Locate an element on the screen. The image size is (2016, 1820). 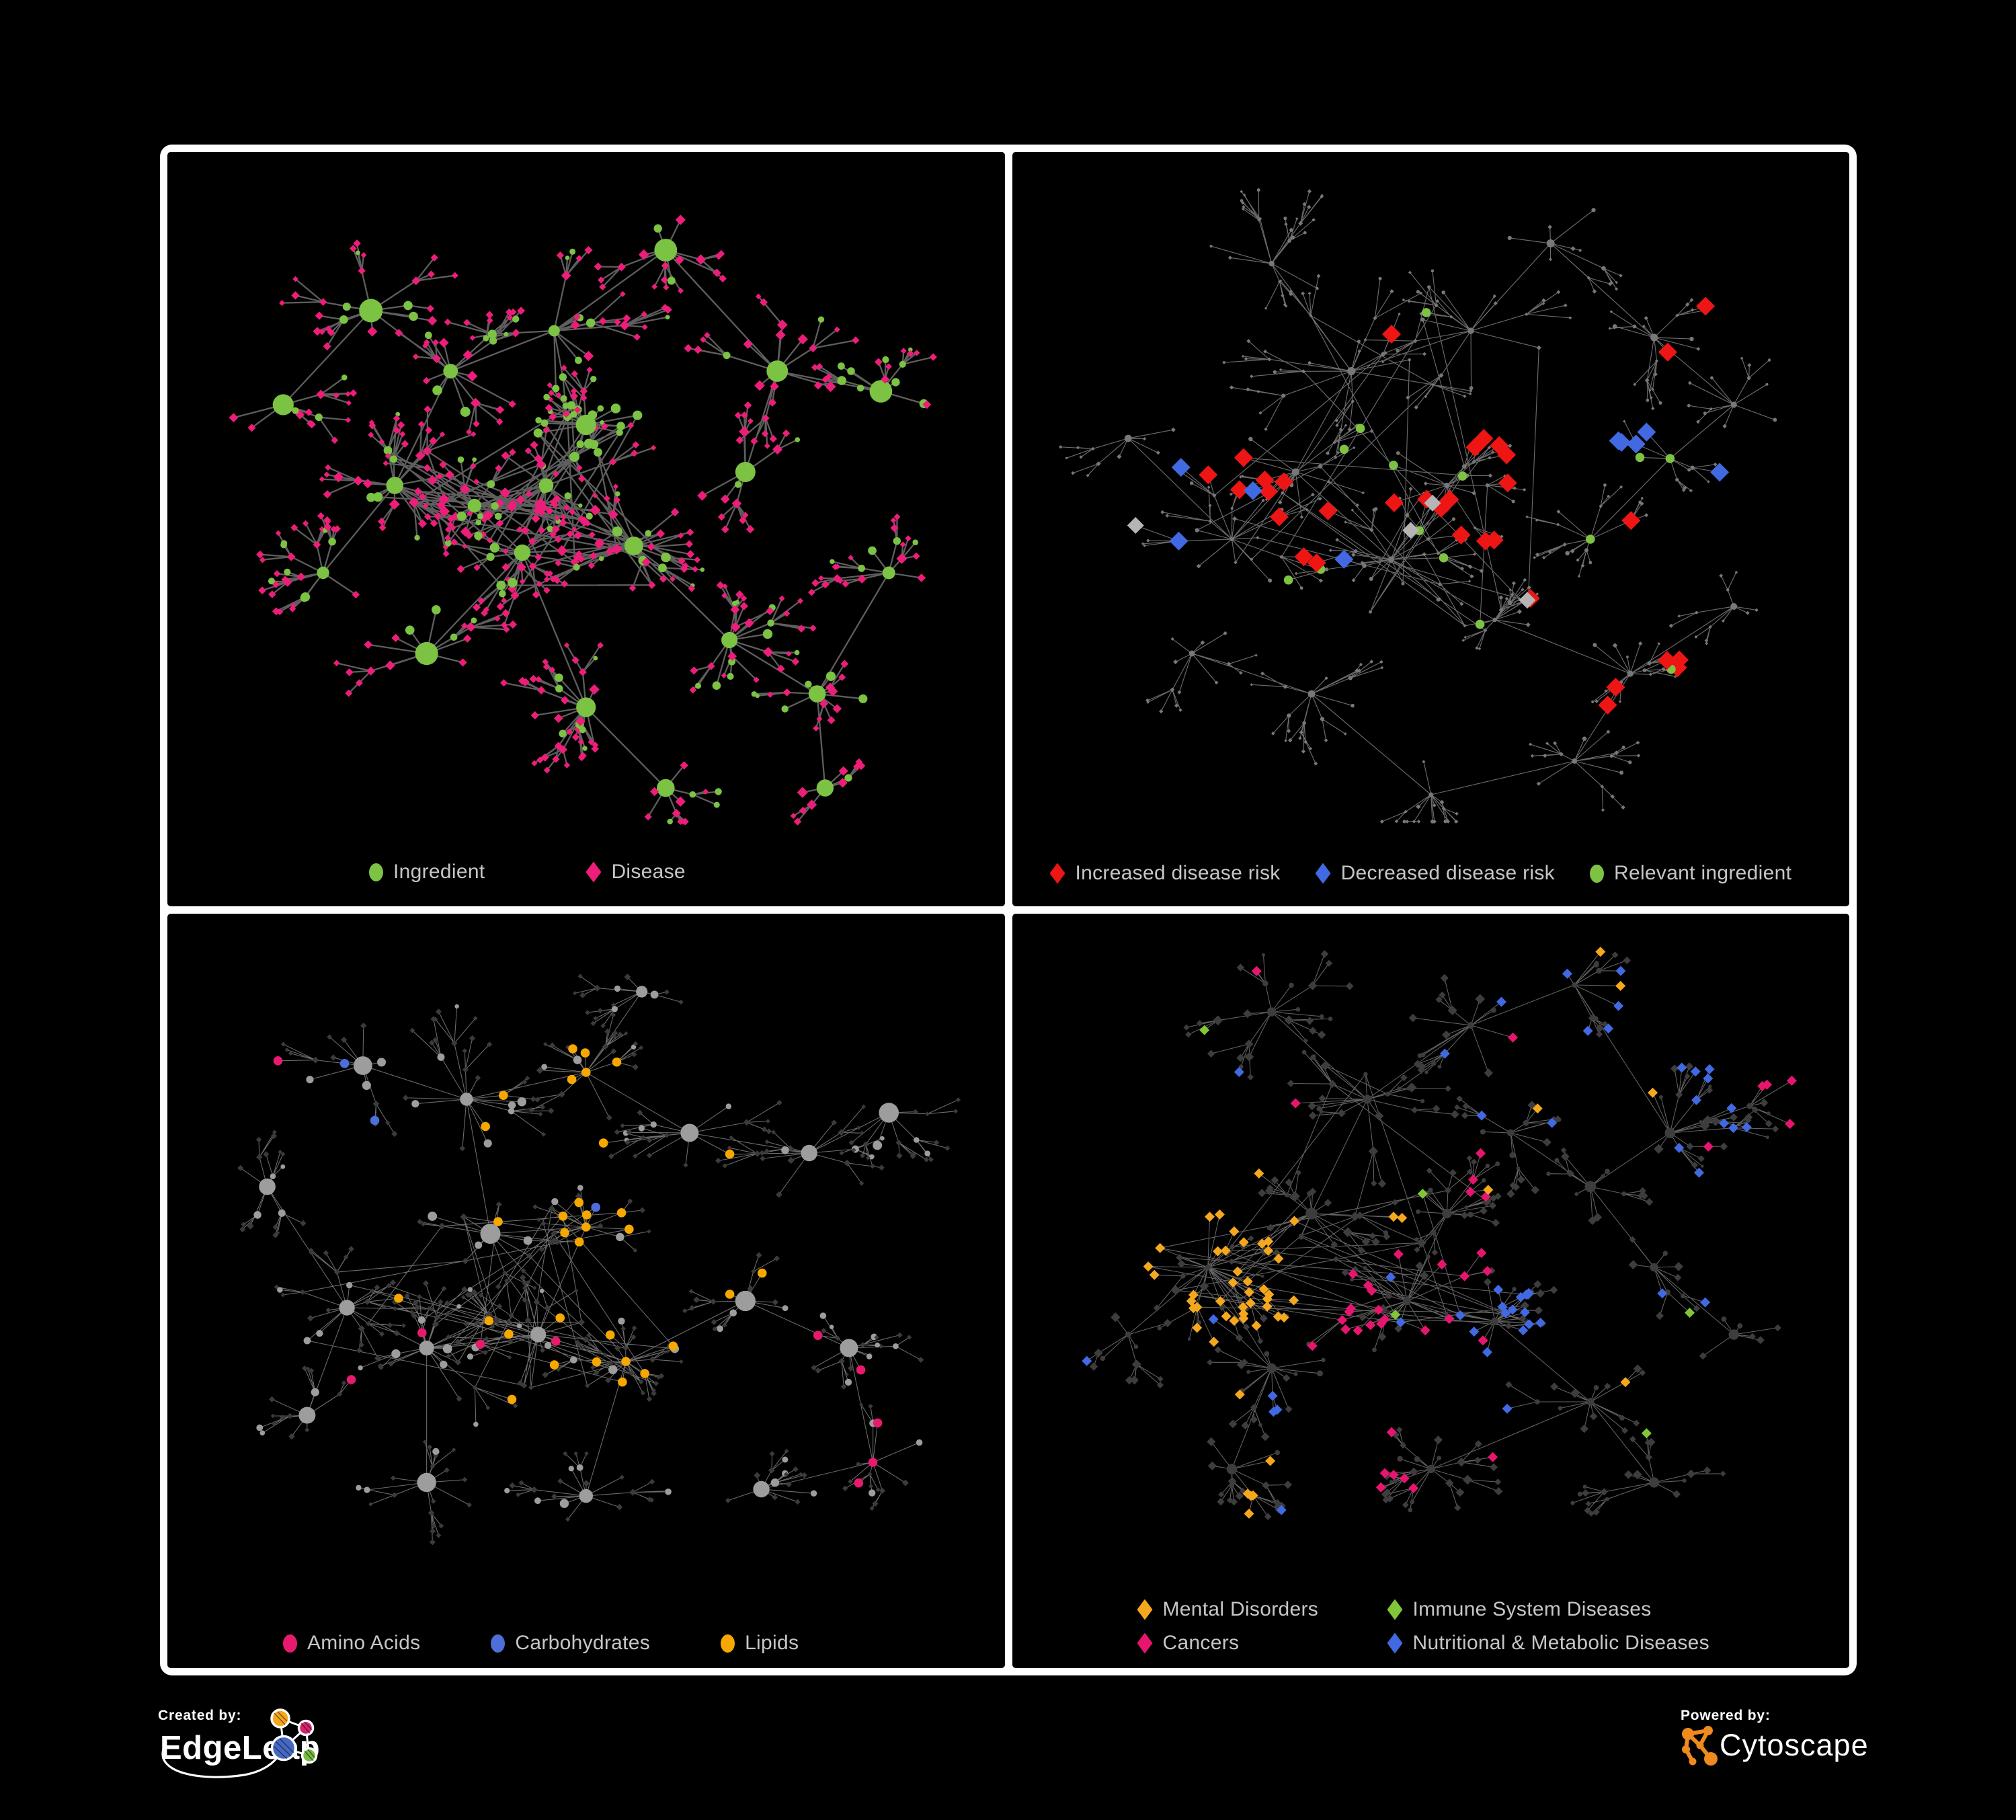
legend-item-lipids: Lipids is located at coordinates (760, 1643).